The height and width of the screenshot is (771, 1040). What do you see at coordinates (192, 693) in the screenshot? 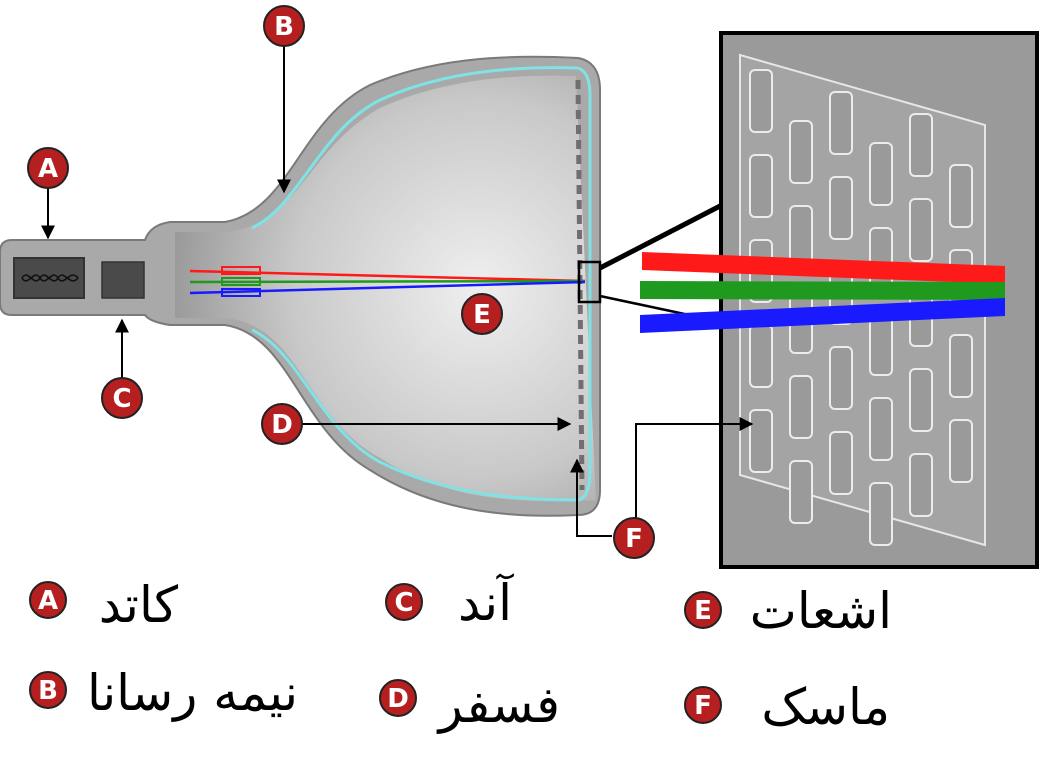
I see `legend-b-label: نیمه رسانا` at bounding box center [192, 693].